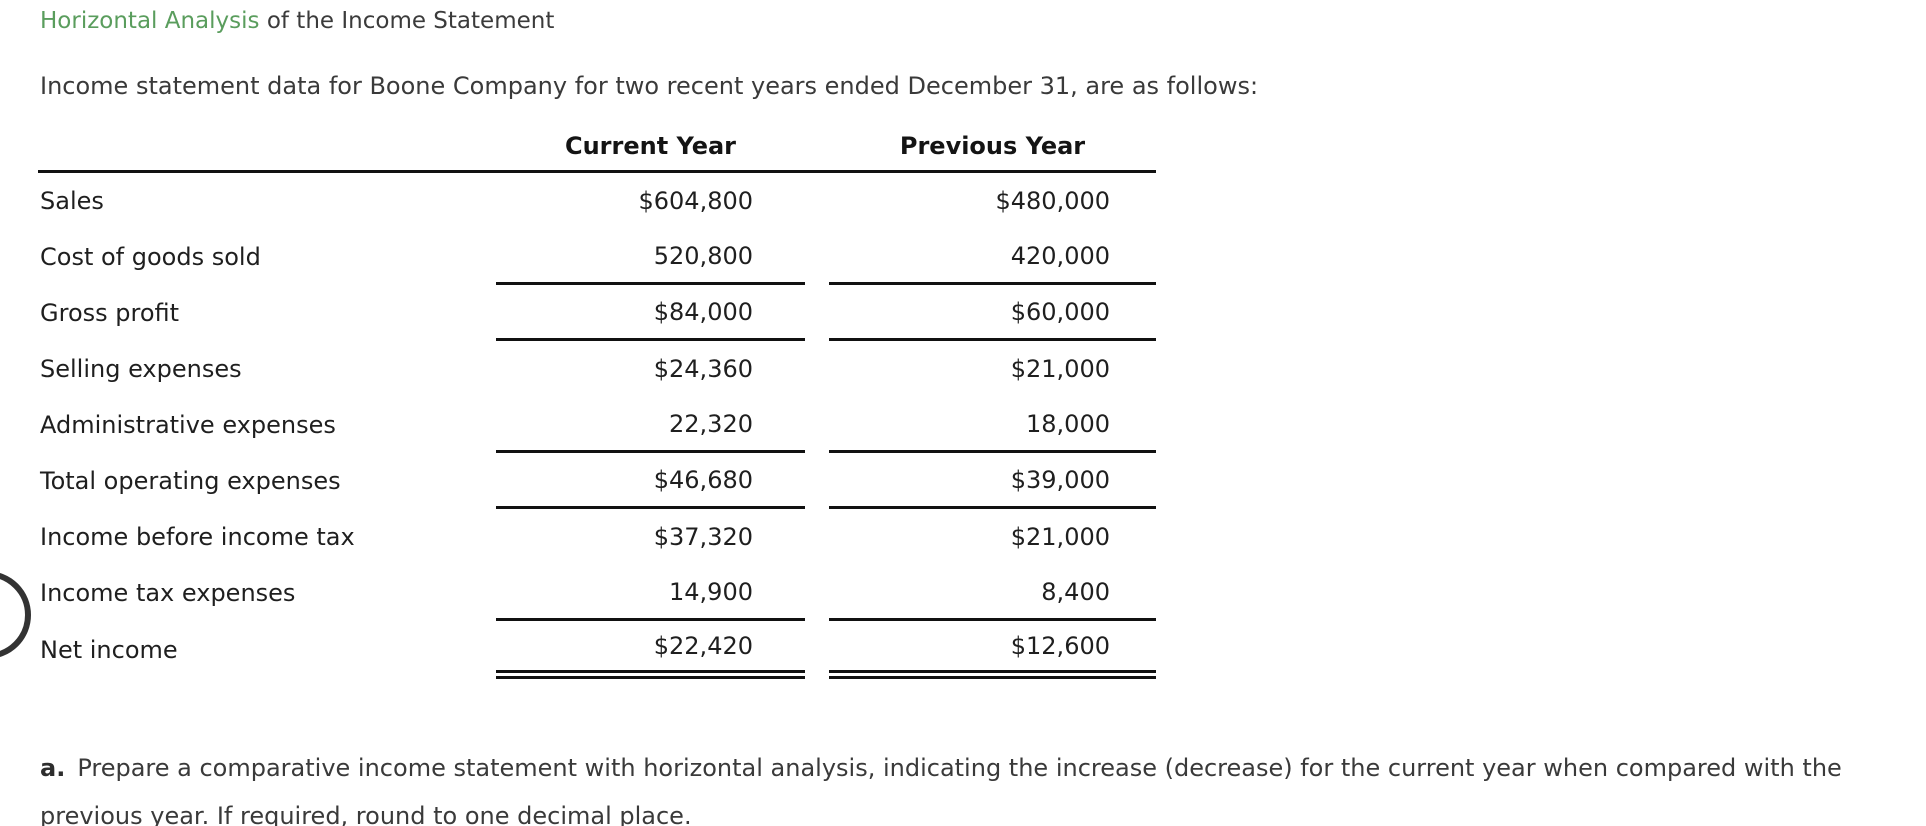  I want to click on row-label: Cost of goods sold, so click(150, 257).